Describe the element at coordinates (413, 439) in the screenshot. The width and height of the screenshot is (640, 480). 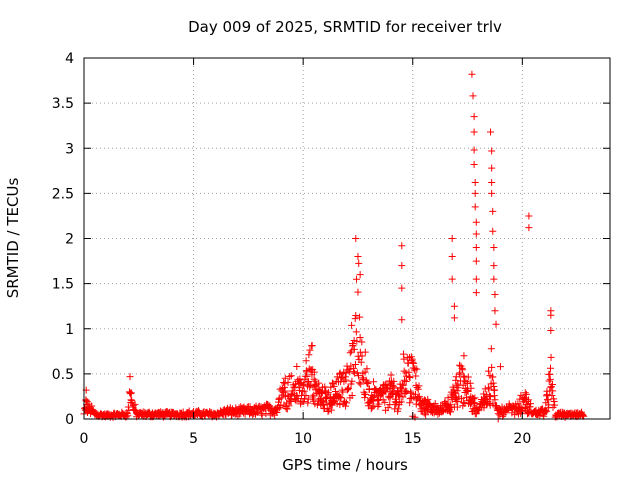
I see `x-tick-label: 15` at that location.